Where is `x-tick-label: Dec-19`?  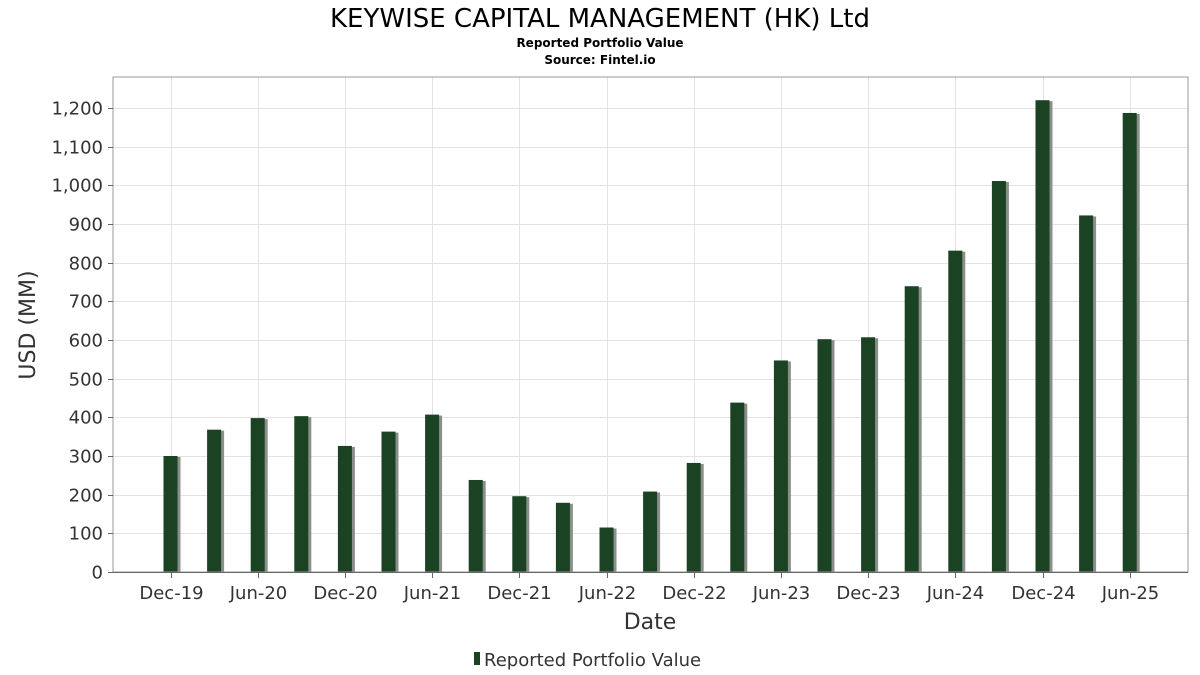 x-tick-label: Dec-19 is located at coordinates (171, 593).